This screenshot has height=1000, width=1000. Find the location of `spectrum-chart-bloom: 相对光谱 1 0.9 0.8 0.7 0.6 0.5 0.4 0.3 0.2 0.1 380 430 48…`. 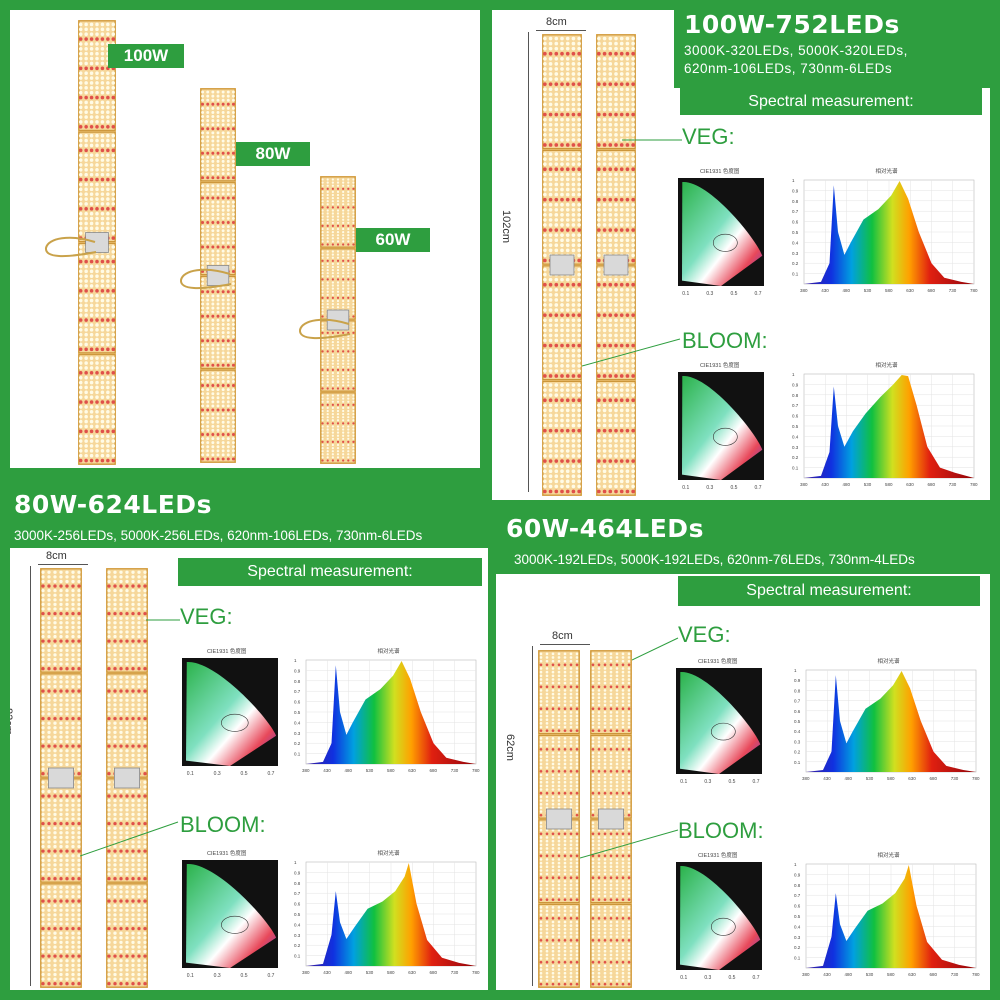

spectrum-chart-bloom: 相对光谱 1 0.9 0.8 0.7 0.6 0.5 0.4 0.3 0.2 0.1 380 430 48… is located at coordinates (387, 914).